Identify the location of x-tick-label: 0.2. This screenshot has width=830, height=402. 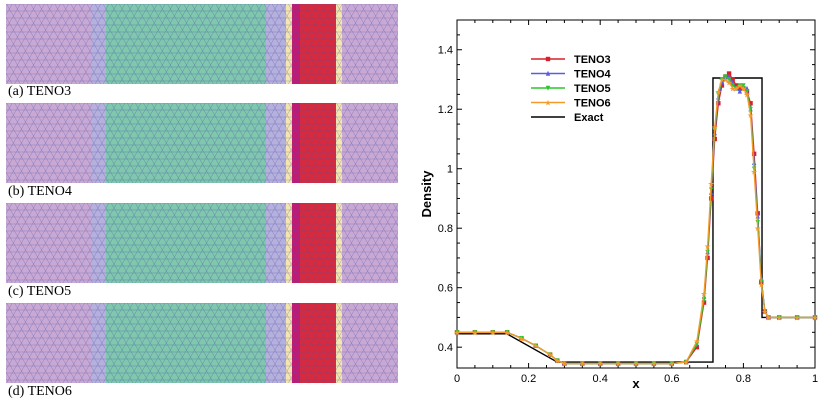
(528, 379).